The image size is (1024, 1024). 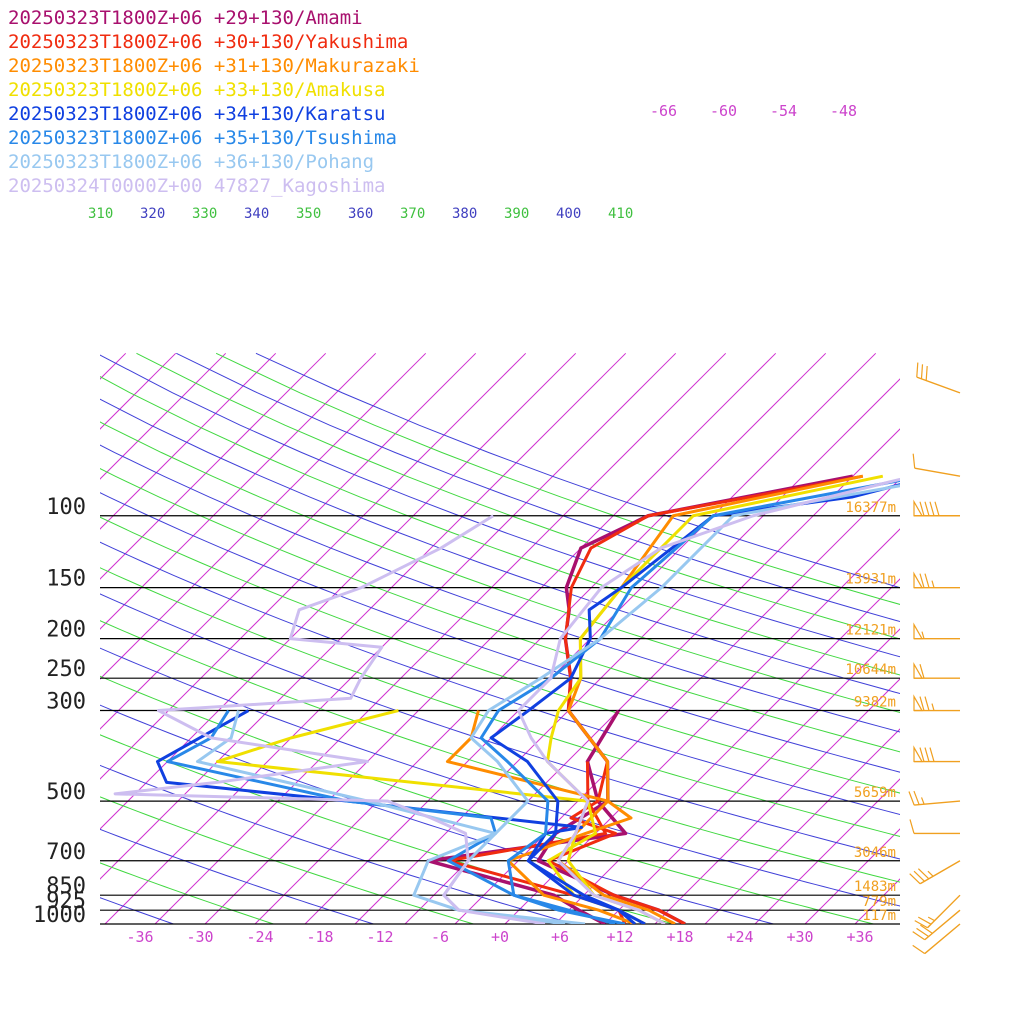 I want to click on height-label: 5659m, so click(x=875, y=793).